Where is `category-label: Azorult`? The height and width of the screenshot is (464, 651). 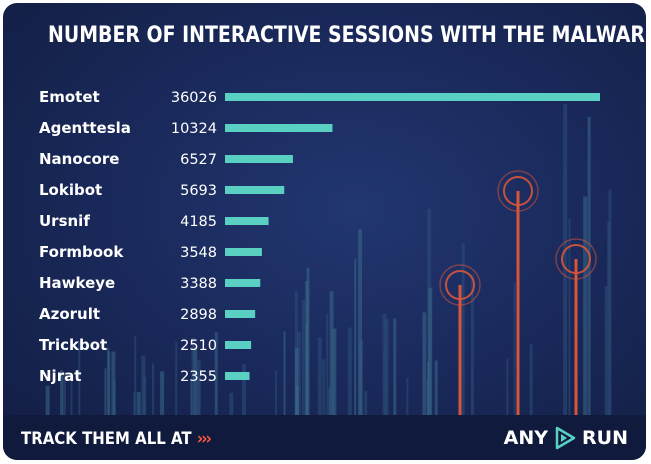
category-label: Azorult is located at coordinates (69, 314).